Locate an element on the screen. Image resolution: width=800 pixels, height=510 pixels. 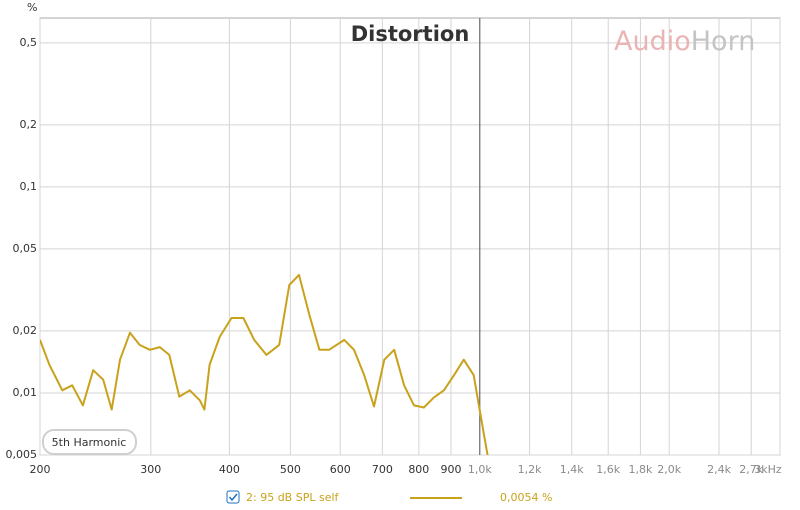
x-tick-label: 2,4k is located at coordinates (719, 469).